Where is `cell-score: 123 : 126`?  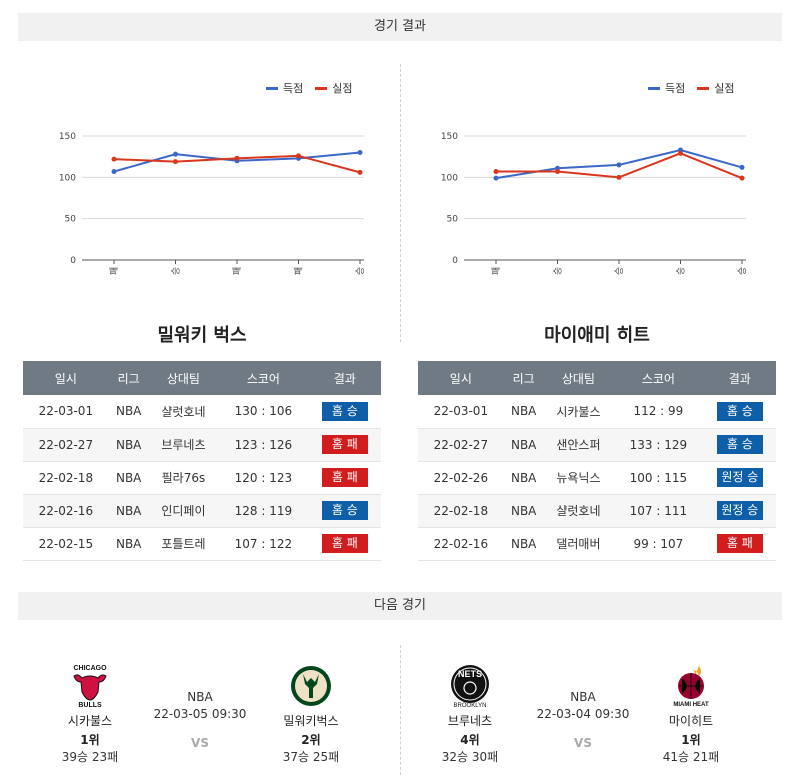 cell-score: 123 : 126 is located at coordinates (263, 445).